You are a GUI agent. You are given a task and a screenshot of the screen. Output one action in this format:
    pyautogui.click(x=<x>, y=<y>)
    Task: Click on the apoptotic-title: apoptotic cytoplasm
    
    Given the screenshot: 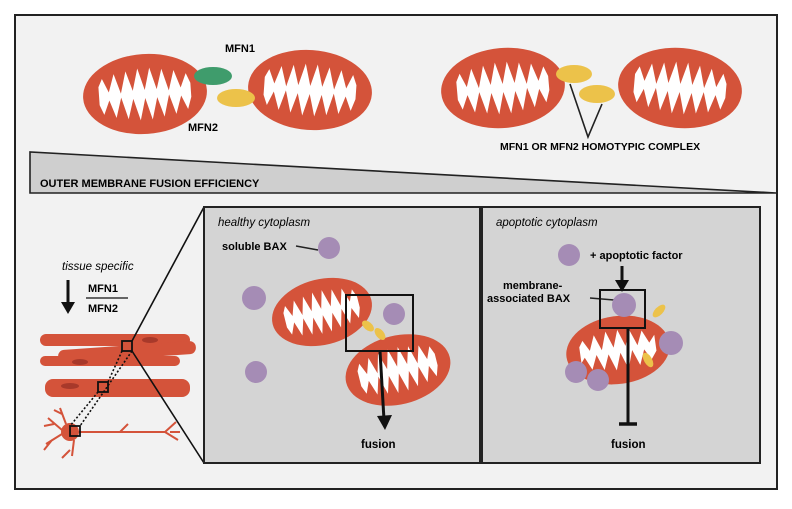 What is the action you would take?
    pyautogui.click(x=547, y=223)
    